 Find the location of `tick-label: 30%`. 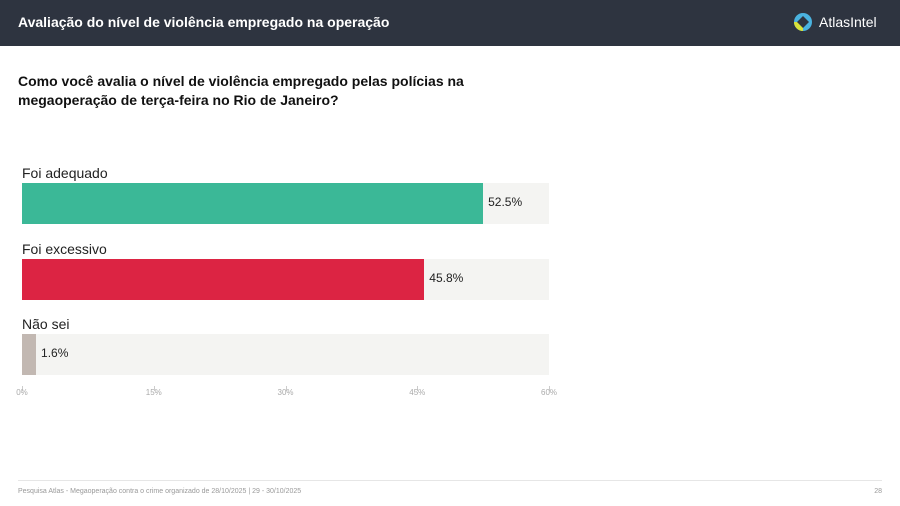

tick-label: 30% is located at coordinates (285, 392).